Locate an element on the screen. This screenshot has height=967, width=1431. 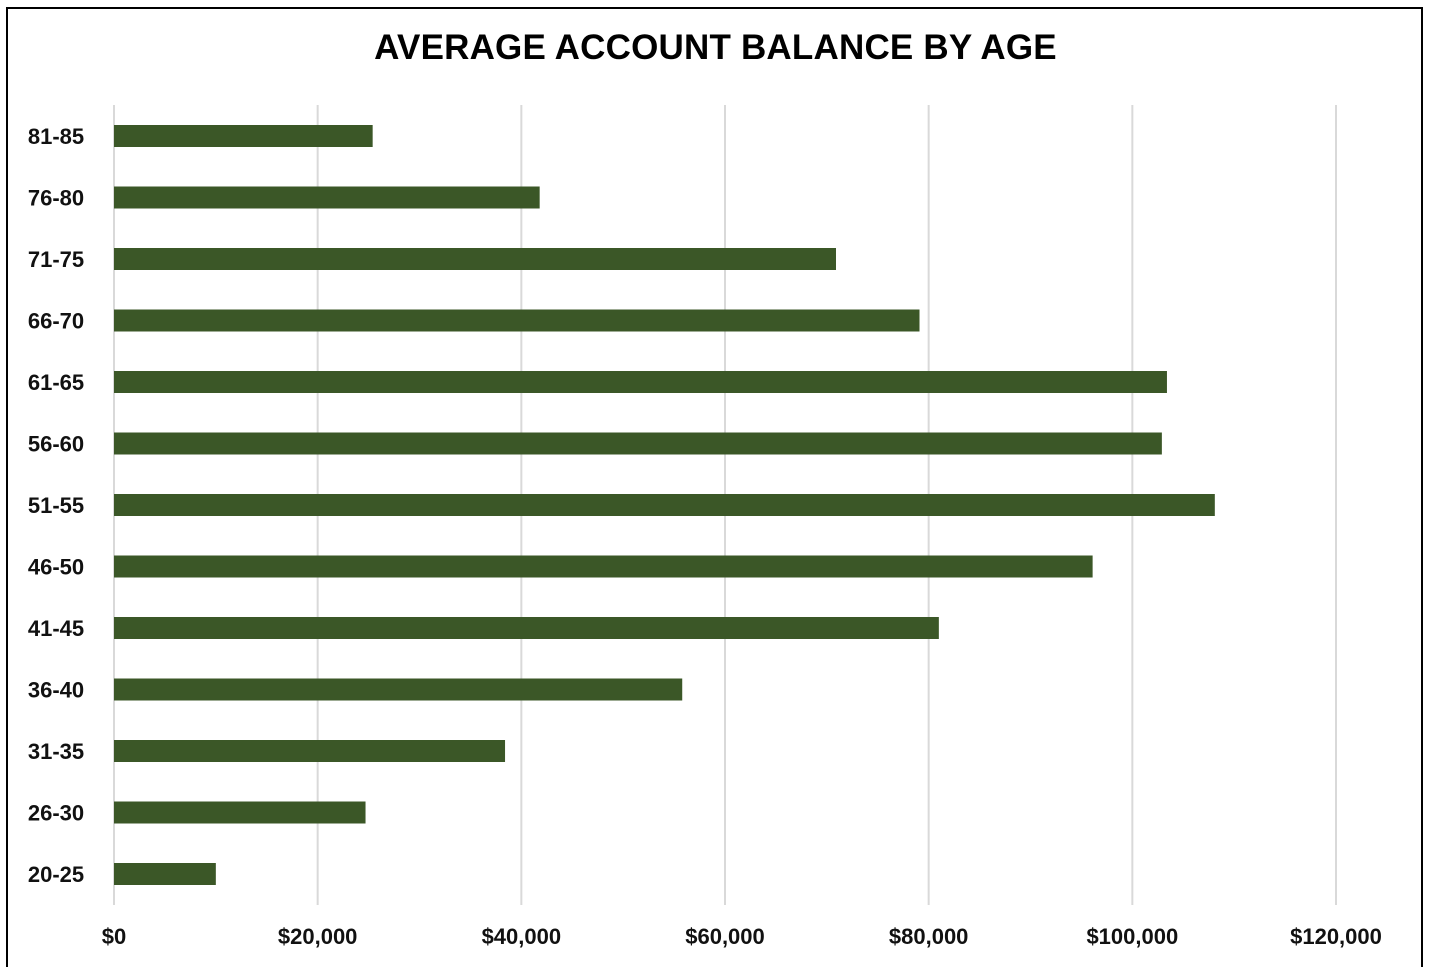
x-tick-label: $0 is located at coordinates (114, 936).